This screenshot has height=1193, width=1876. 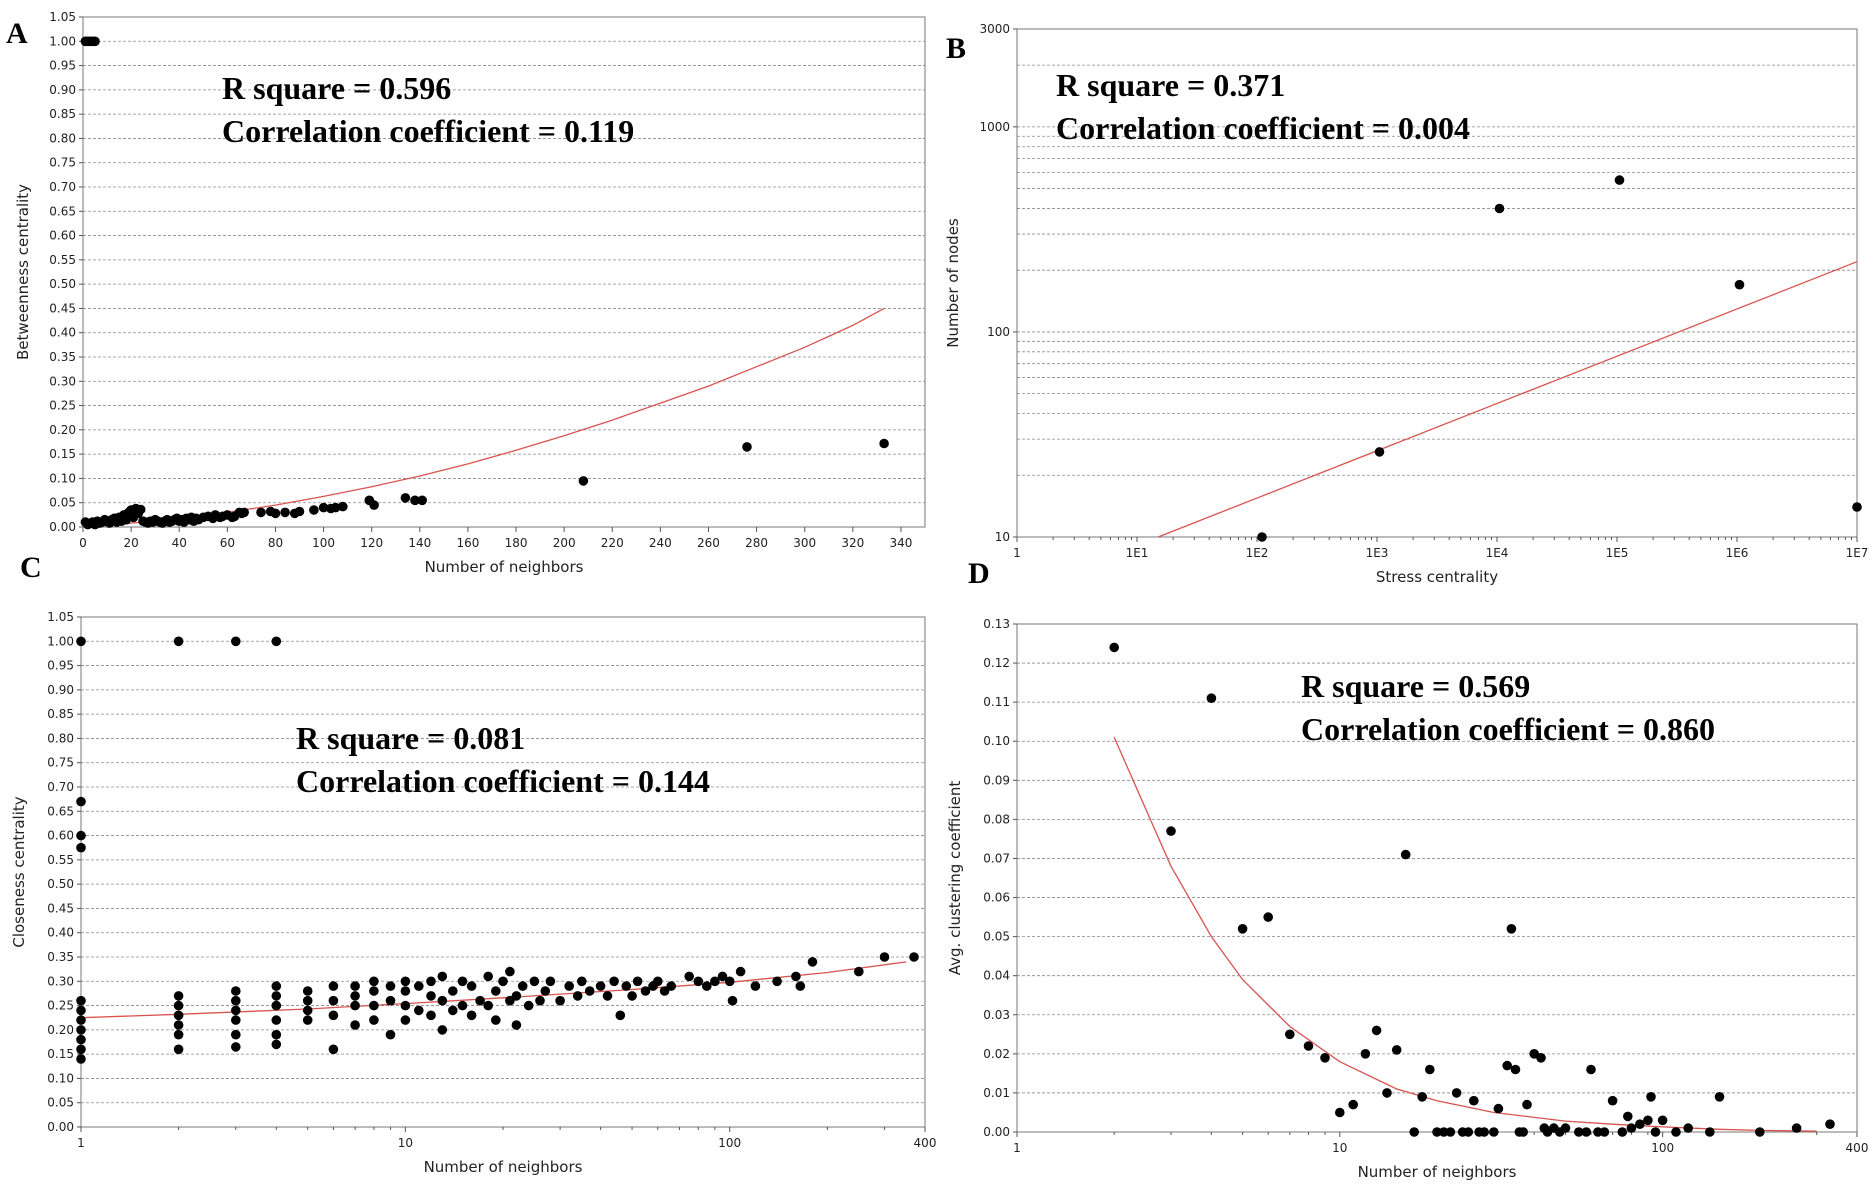 What do you see at coordinates (60, 690) in the screenshot?
I see `y-tick-label: 0.90` at bounding box center [60, 690].